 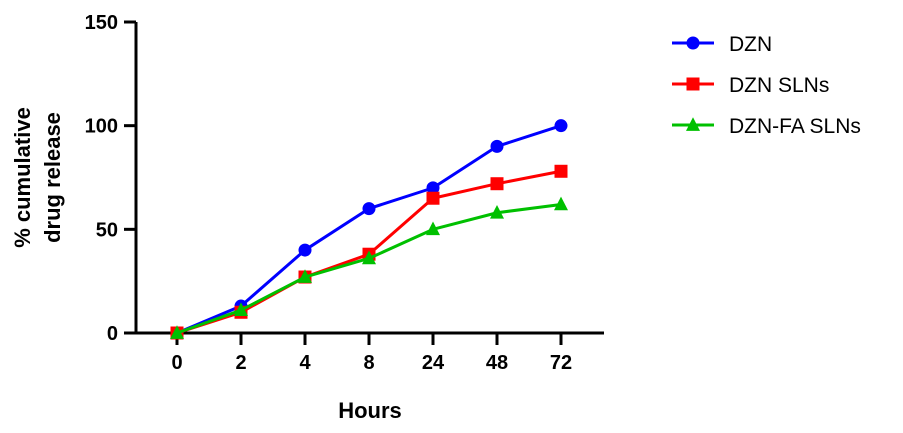 I want to click on series-dzn-fa-slns, so click(x=369, y=267).